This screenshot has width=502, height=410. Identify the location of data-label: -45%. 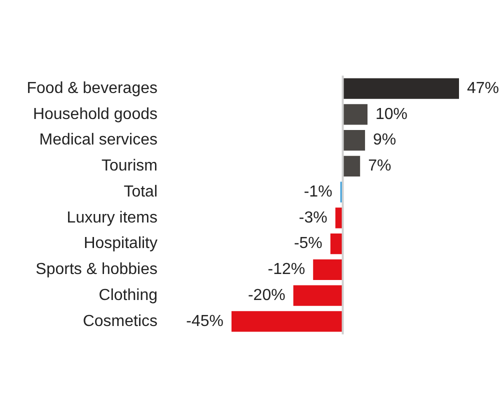
(205, 321).